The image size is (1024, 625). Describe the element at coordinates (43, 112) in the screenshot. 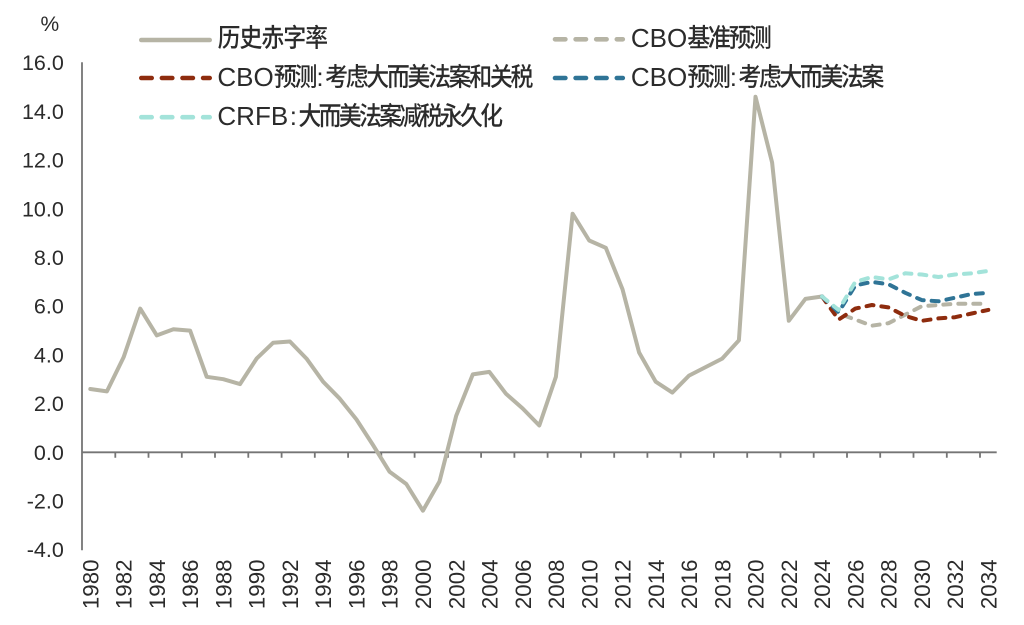

I see `svg-text: 14.0` at that location.